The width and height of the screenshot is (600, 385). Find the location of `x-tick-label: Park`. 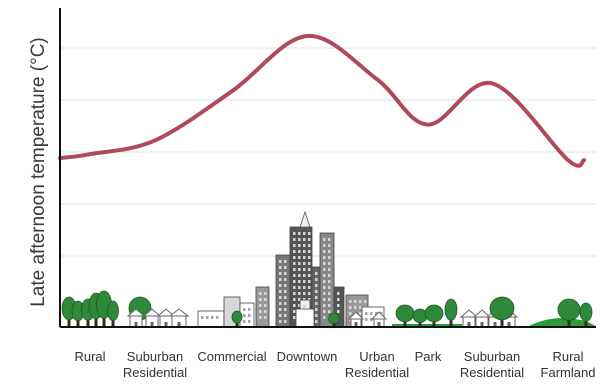

x-tick-label: Park is located at coordinates (428, 356).